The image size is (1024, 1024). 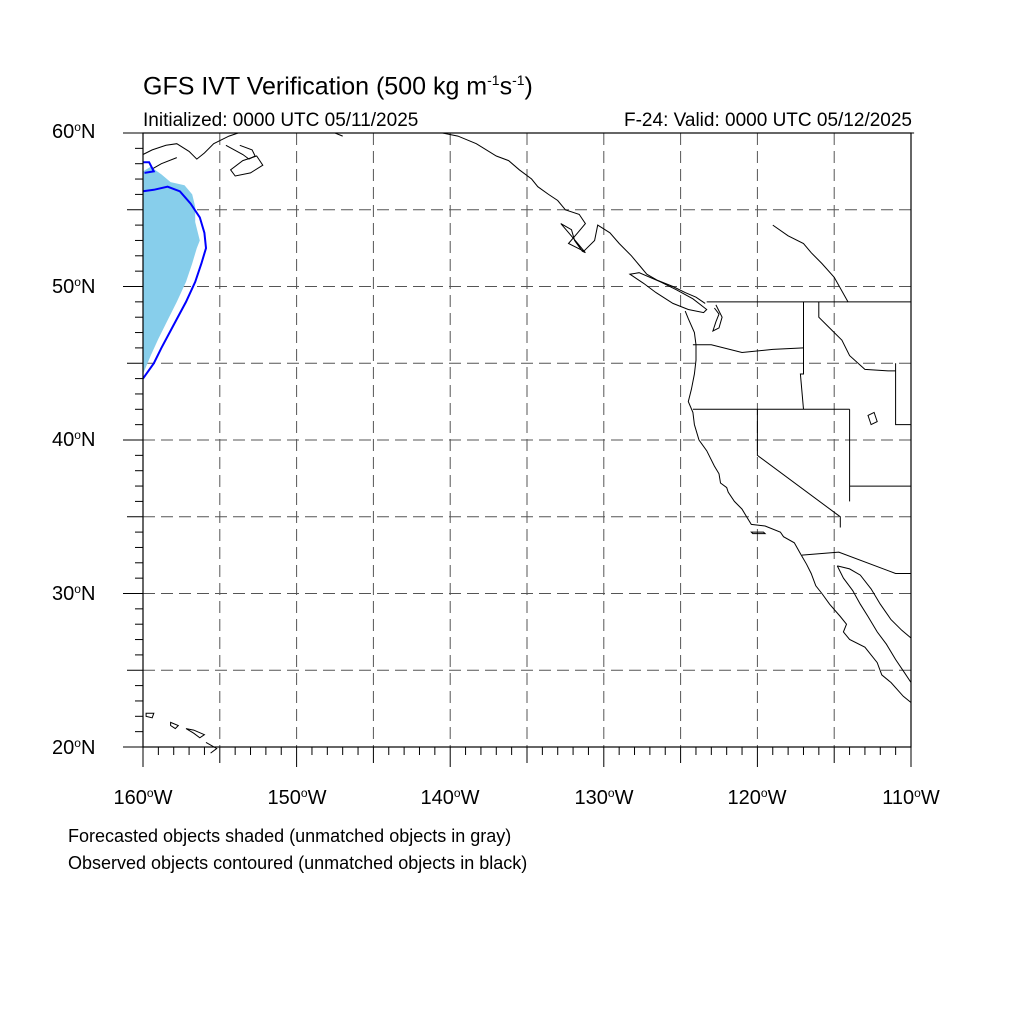 What do you see at coordinates (74, 747) in the screenshot?
I see `lat-label-20: 20oN` at bounding box center [74, 747].